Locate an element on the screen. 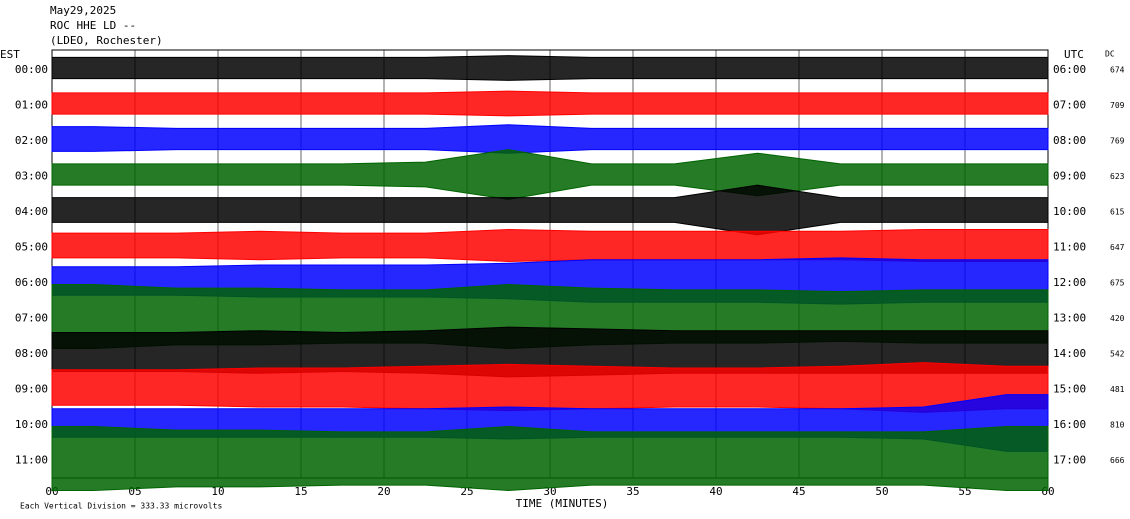 Image resolution: width=1130 pixels, height=519 pixels. est-label: 04:00 is located at coordinates (31, 211).